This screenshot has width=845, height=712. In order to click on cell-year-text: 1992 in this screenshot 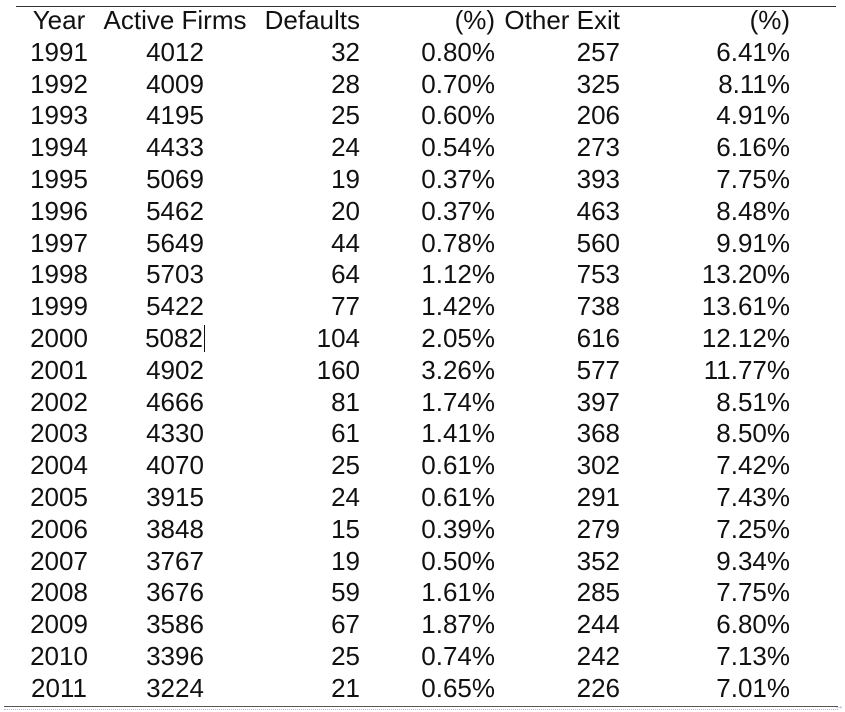, I will do `click(59, 83)`.